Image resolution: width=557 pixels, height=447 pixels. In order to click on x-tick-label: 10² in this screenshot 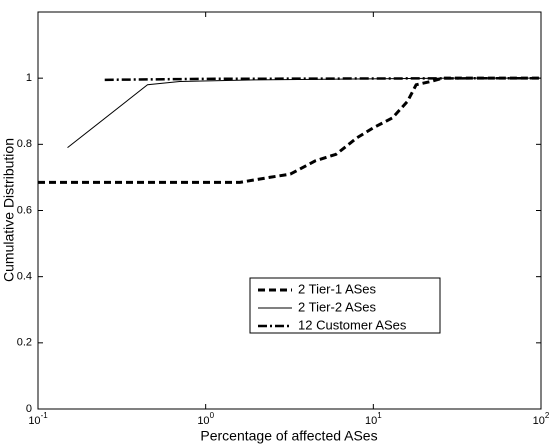, I will do `click(541, 419)`.